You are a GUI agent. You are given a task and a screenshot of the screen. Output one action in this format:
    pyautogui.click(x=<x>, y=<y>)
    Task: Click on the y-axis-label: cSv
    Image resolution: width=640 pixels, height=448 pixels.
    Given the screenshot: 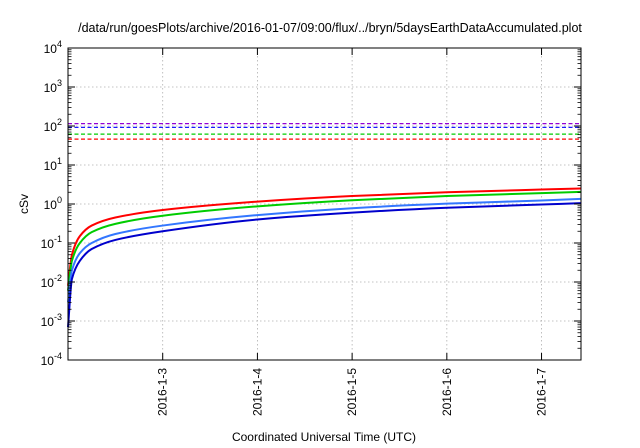 What is the action you would take?
    pyautogui.click(x=24, y=204)
    